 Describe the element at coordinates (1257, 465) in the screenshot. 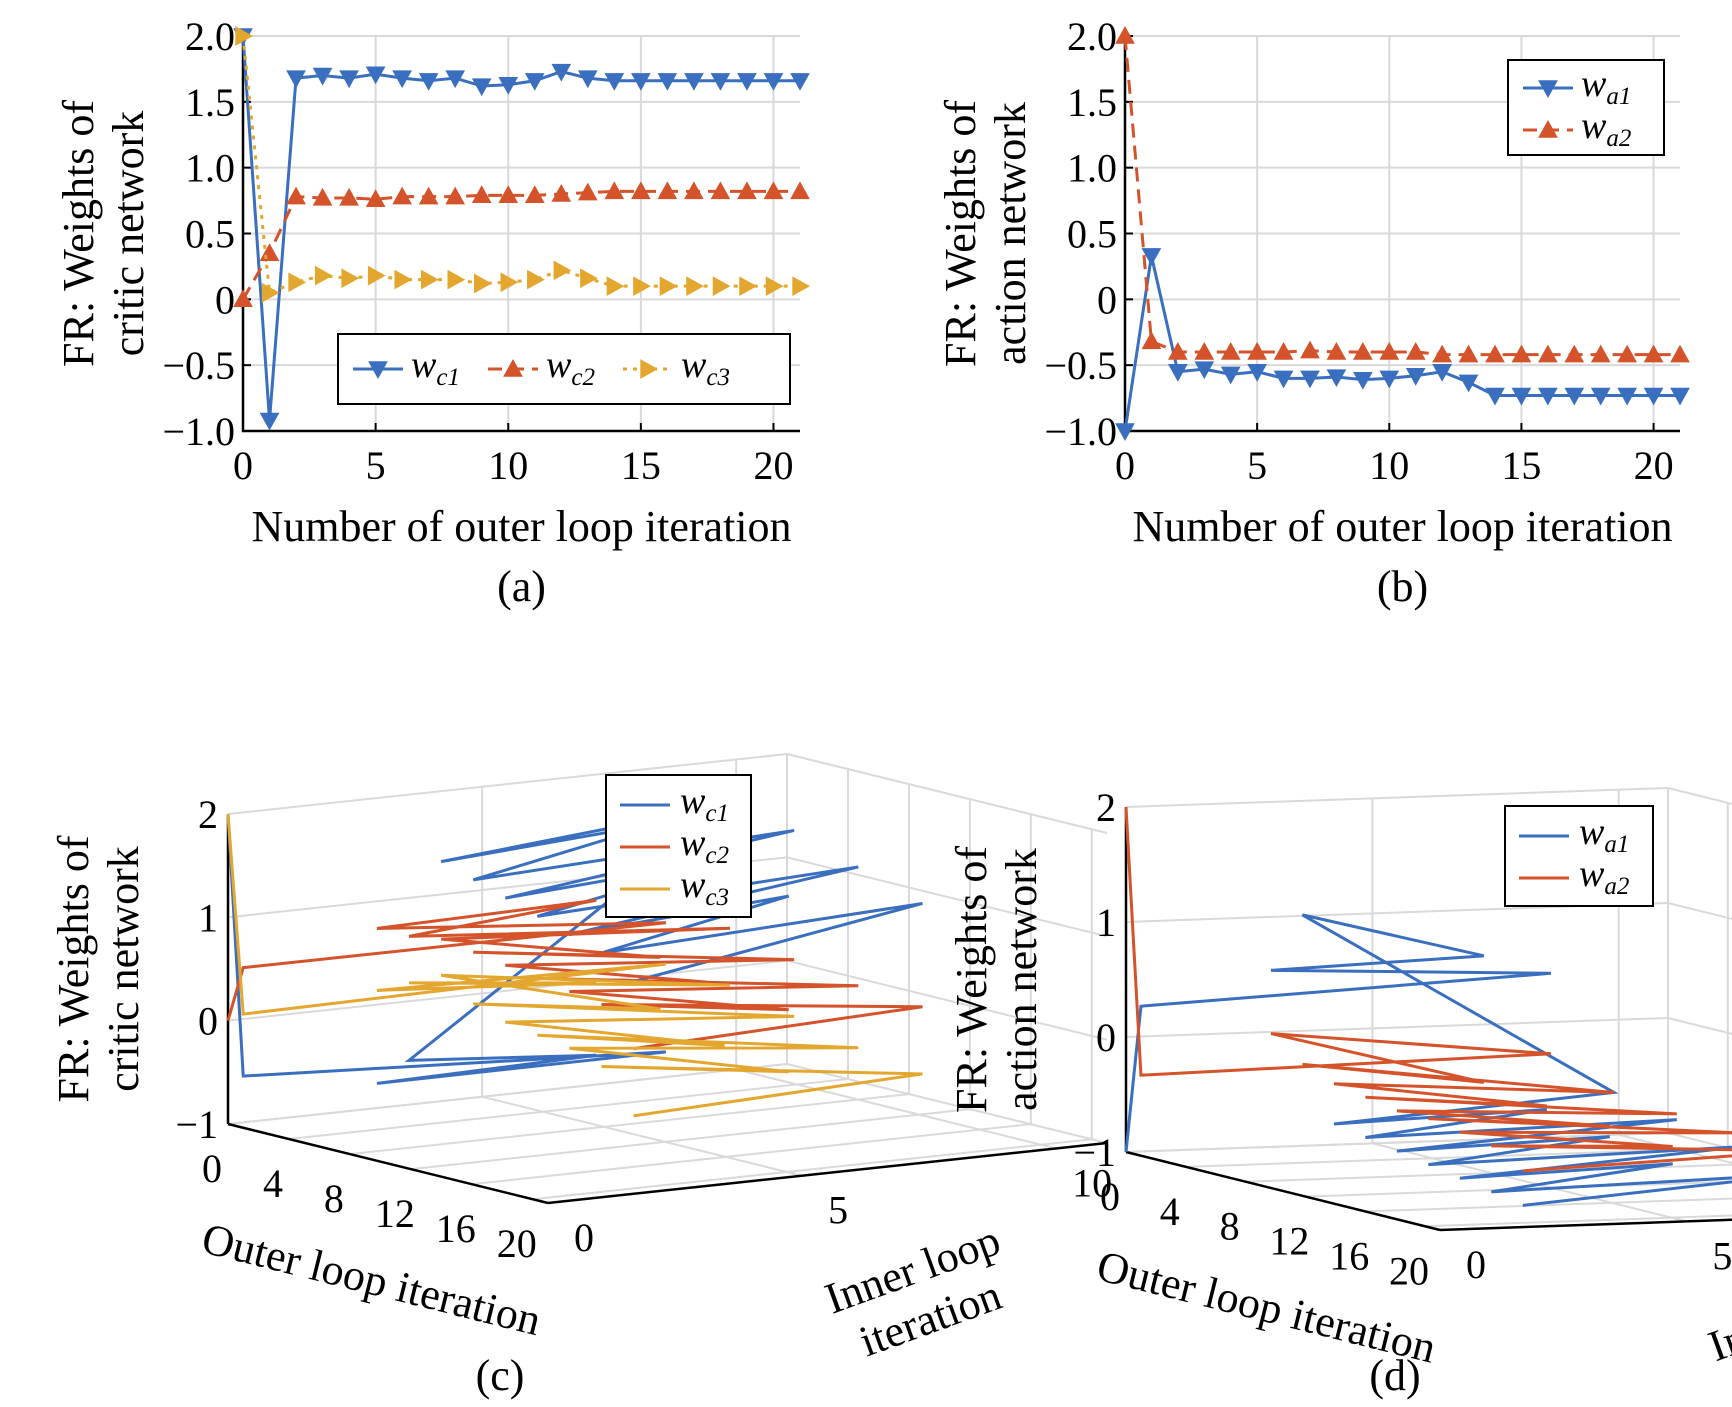

I see `x-tick-label: 5` at that location.